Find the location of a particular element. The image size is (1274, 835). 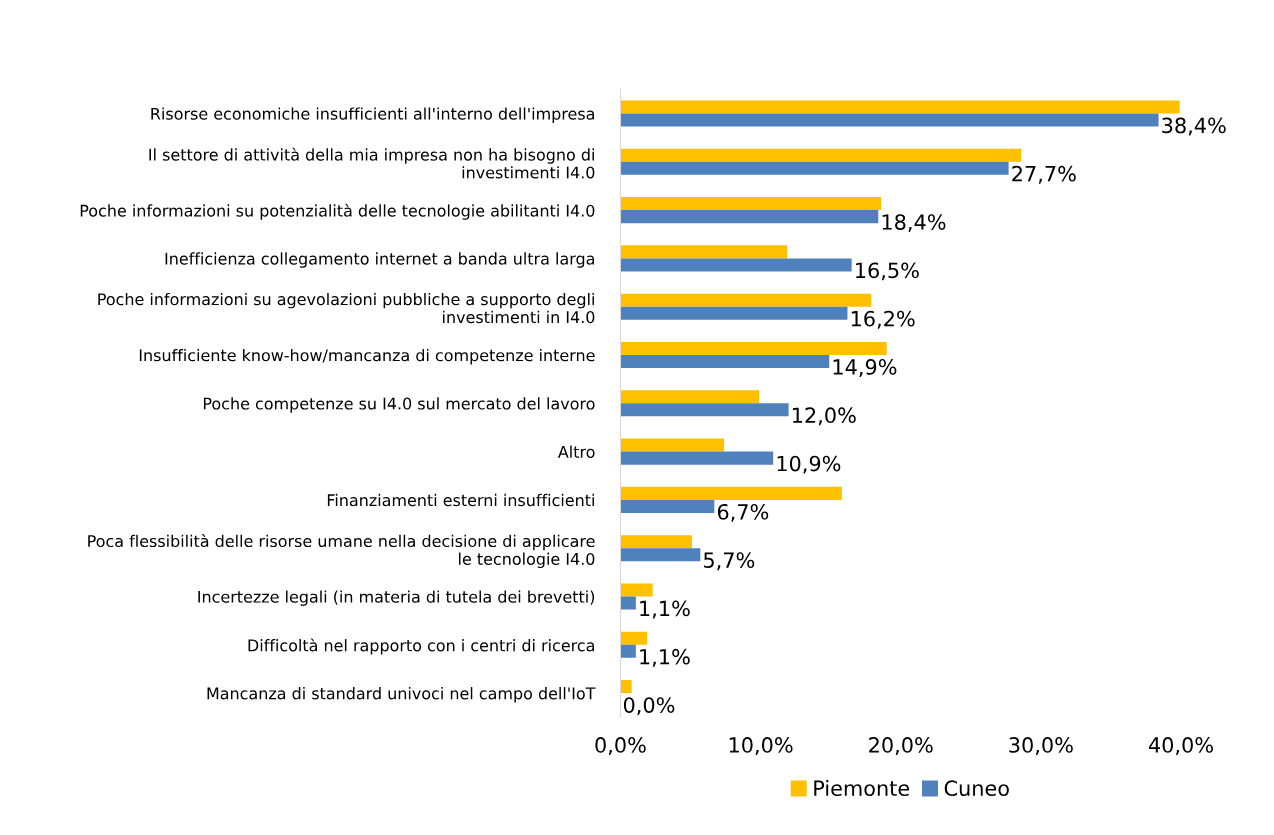

legend-label: Cuneo is located at coordinates (976, 788).